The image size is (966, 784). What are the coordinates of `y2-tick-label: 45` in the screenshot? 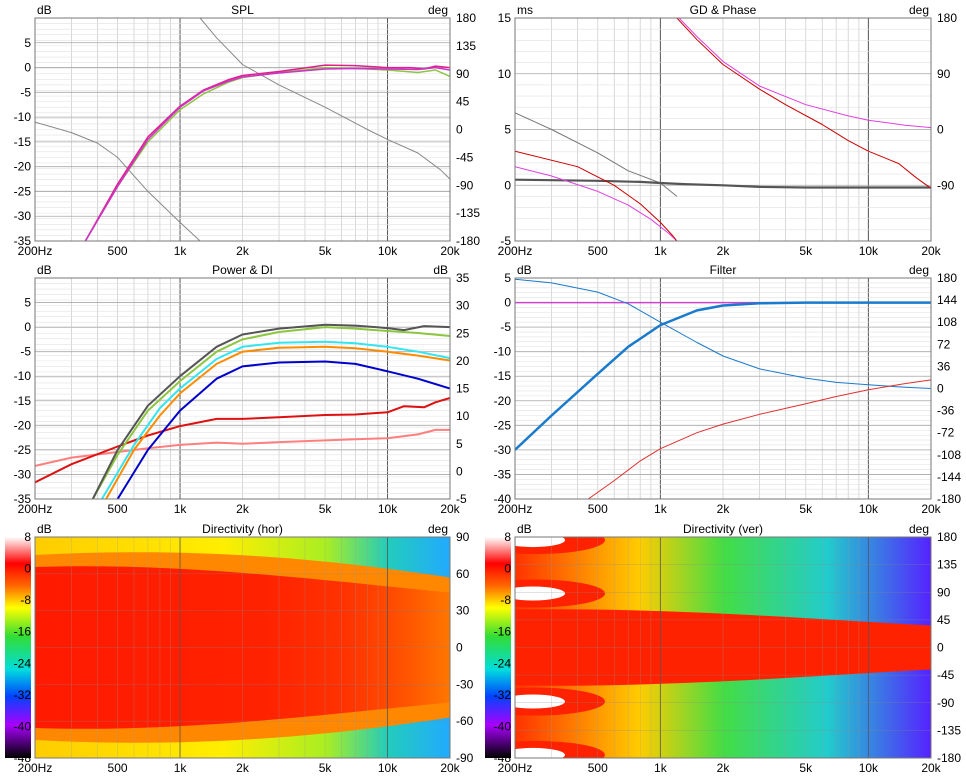 It's located at (944, 620).